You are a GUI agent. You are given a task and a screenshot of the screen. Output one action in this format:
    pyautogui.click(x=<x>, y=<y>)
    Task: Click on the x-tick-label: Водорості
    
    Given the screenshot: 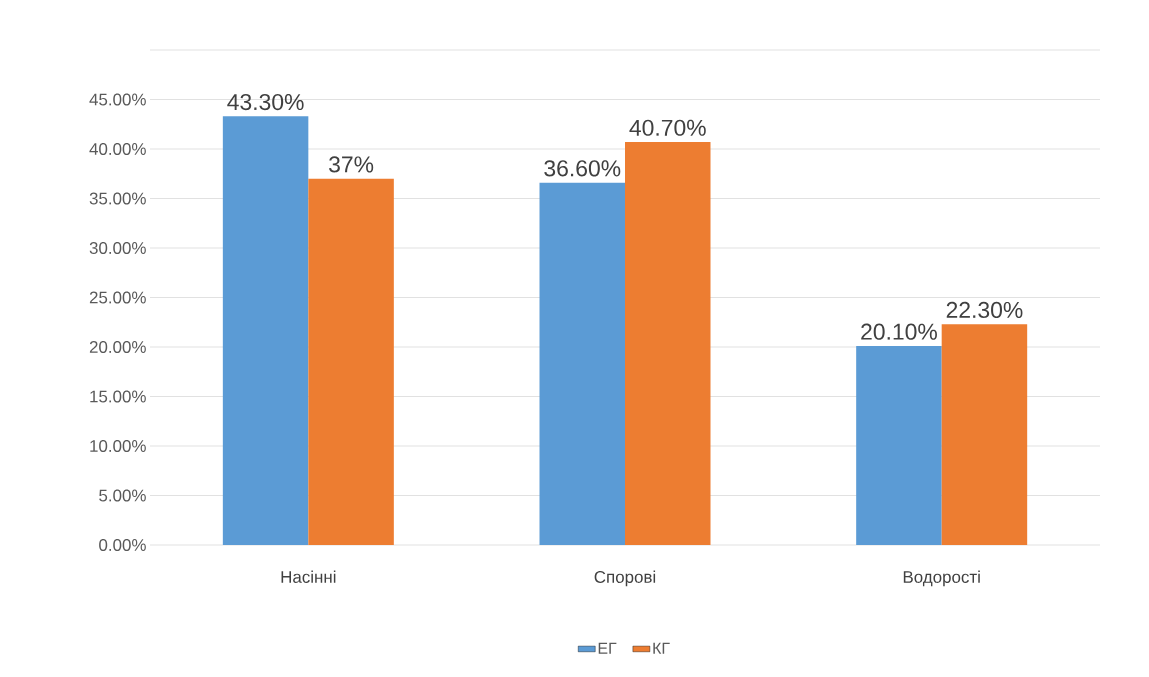 What is the action you would take?
    pyautogui.click(x=941, y=578)
    